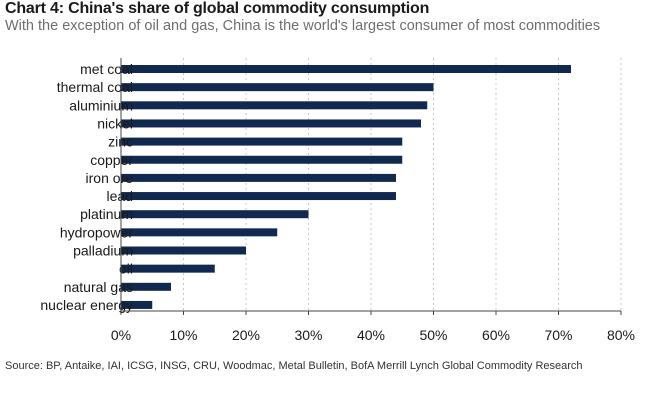  What do you see at coordinates (199, 232) in the screenshot?
I see `bar-hydropower` at bounding box center [199, 232].